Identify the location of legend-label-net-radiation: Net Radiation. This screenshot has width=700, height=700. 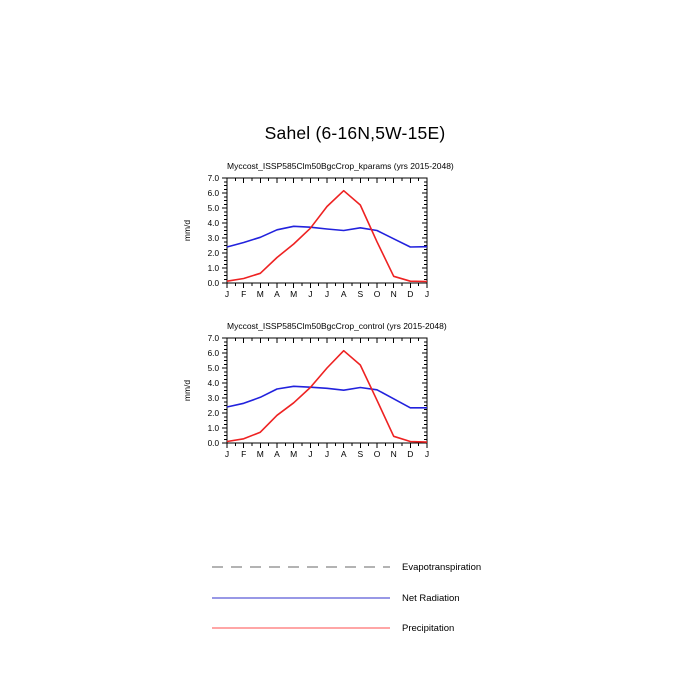
(431, 598).